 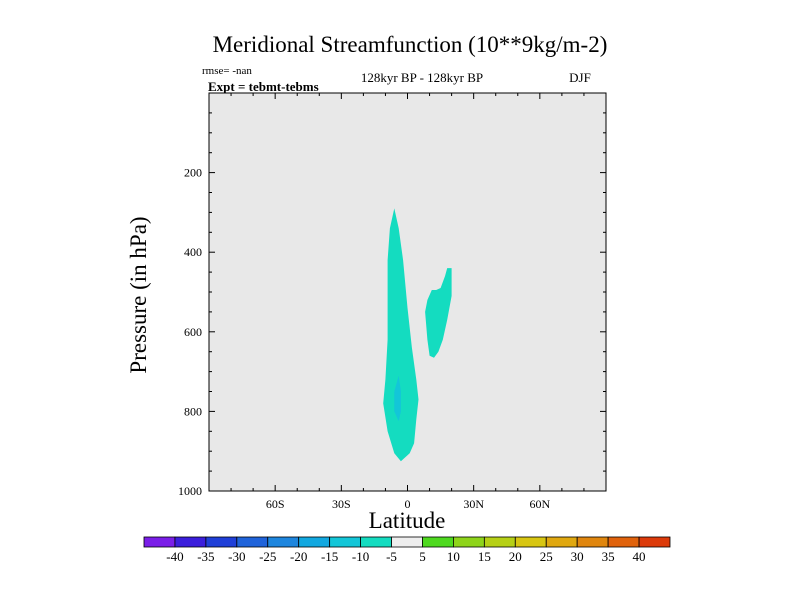 I want to click on x-tick-label: 60N, so click(x=539, y=504).